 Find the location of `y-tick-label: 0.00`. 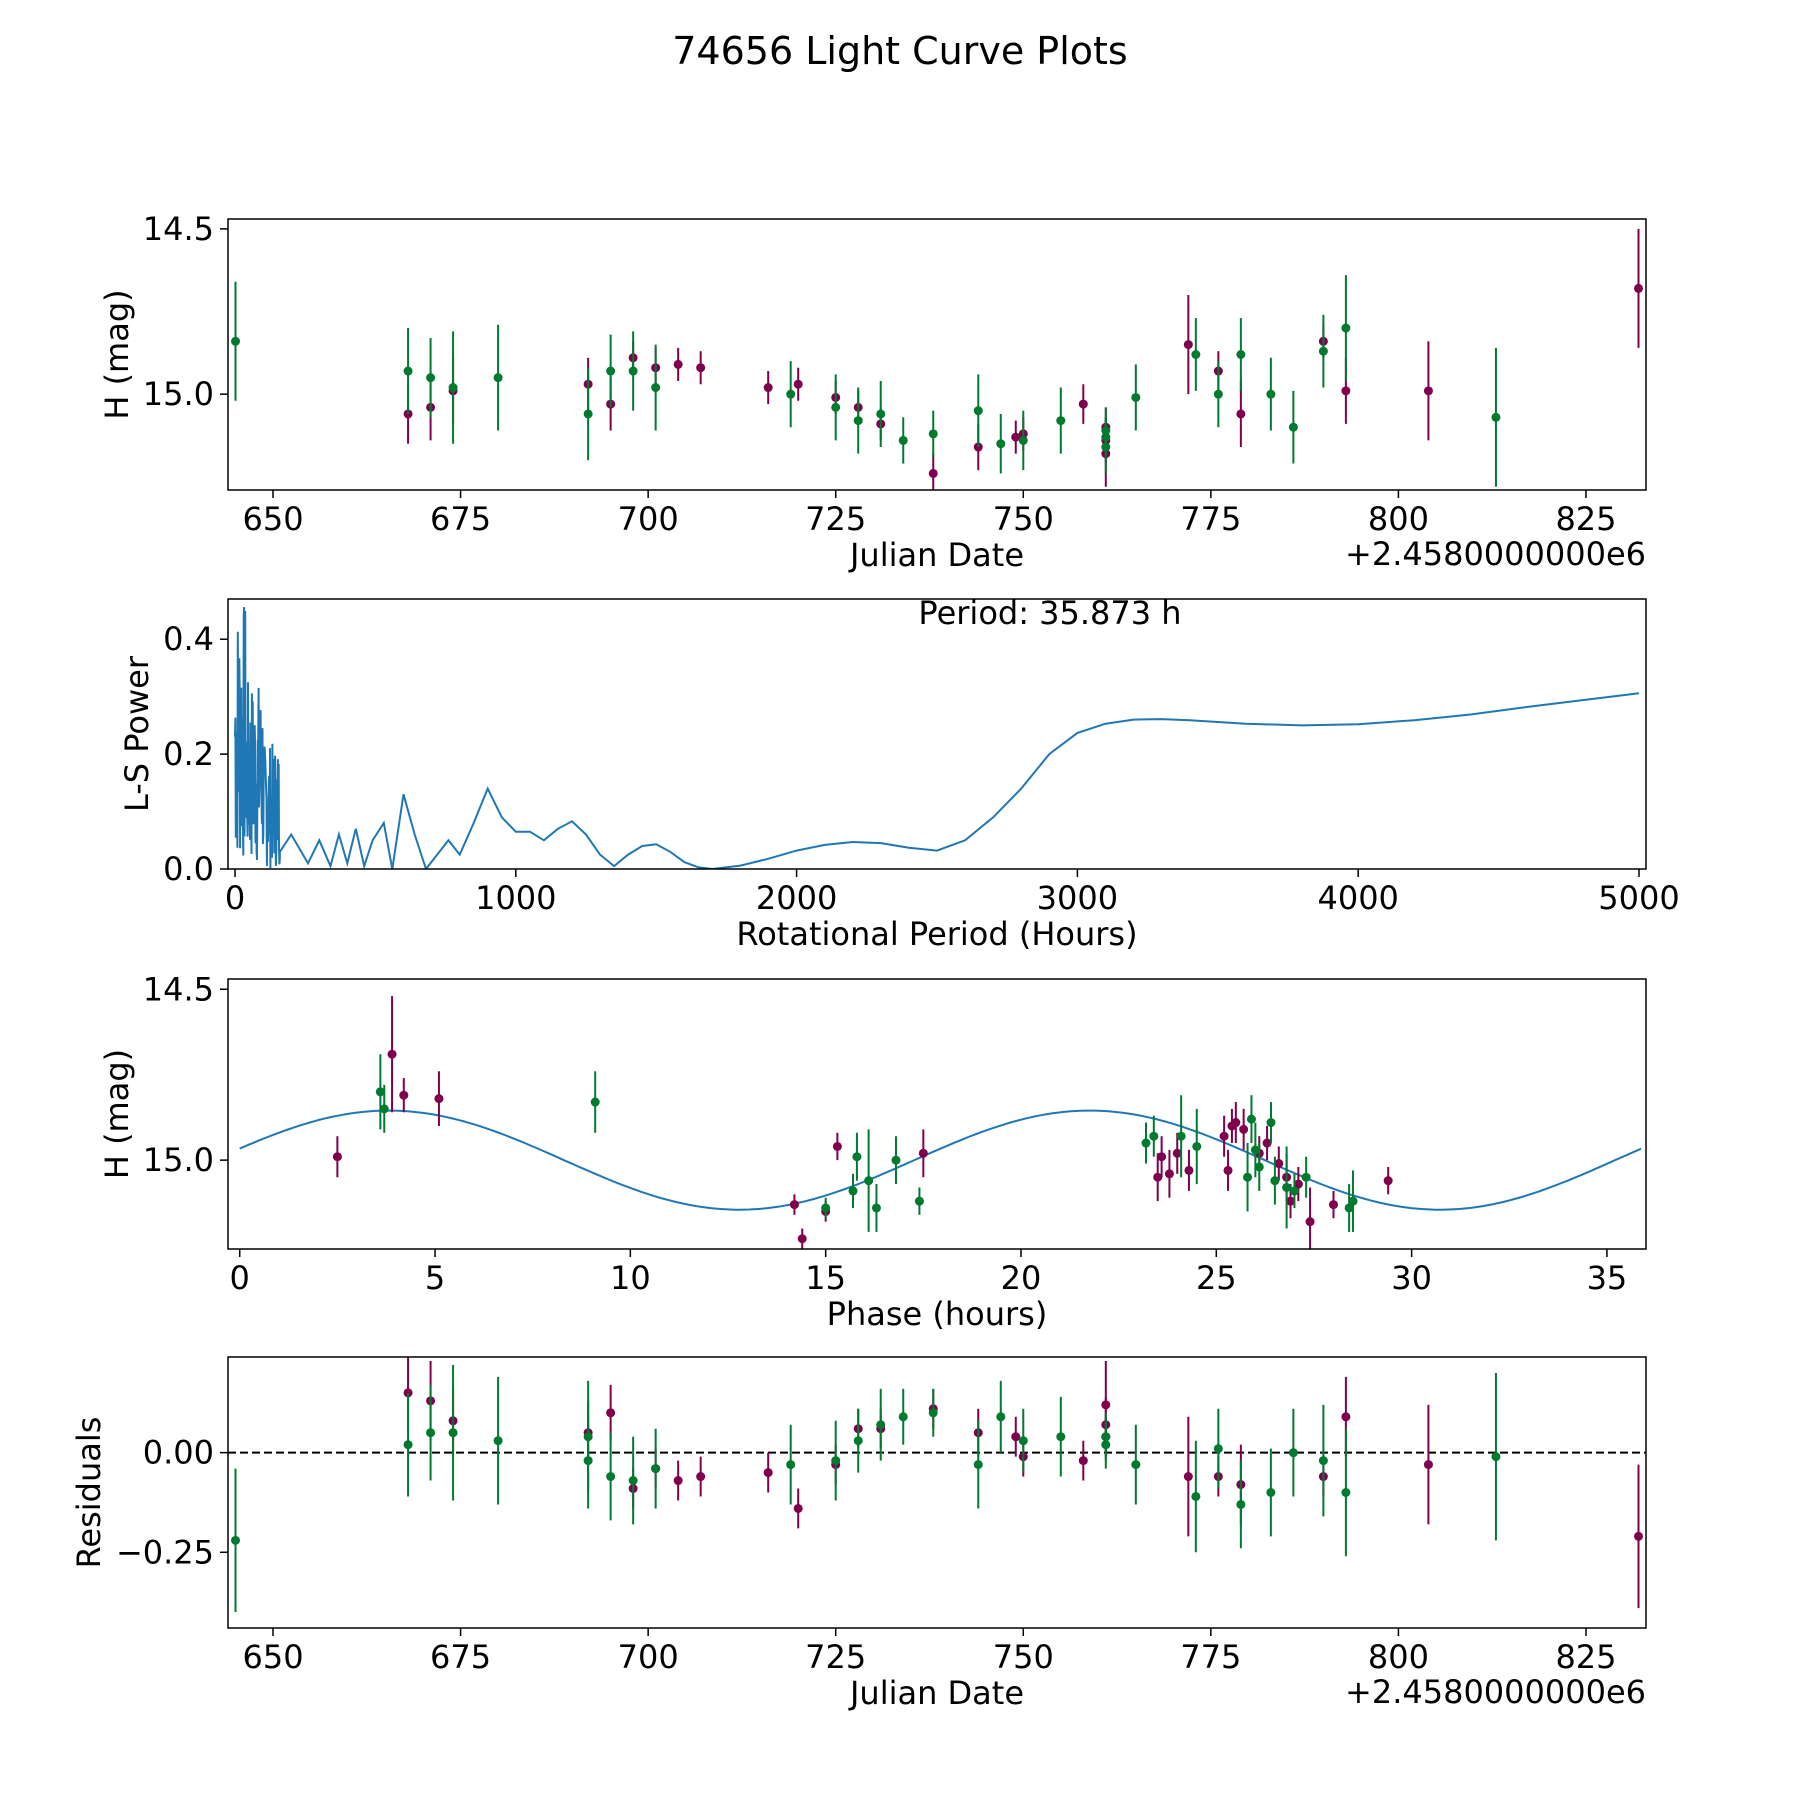

y-tick-label: 0.00 is located at coordinates (178, 1453).